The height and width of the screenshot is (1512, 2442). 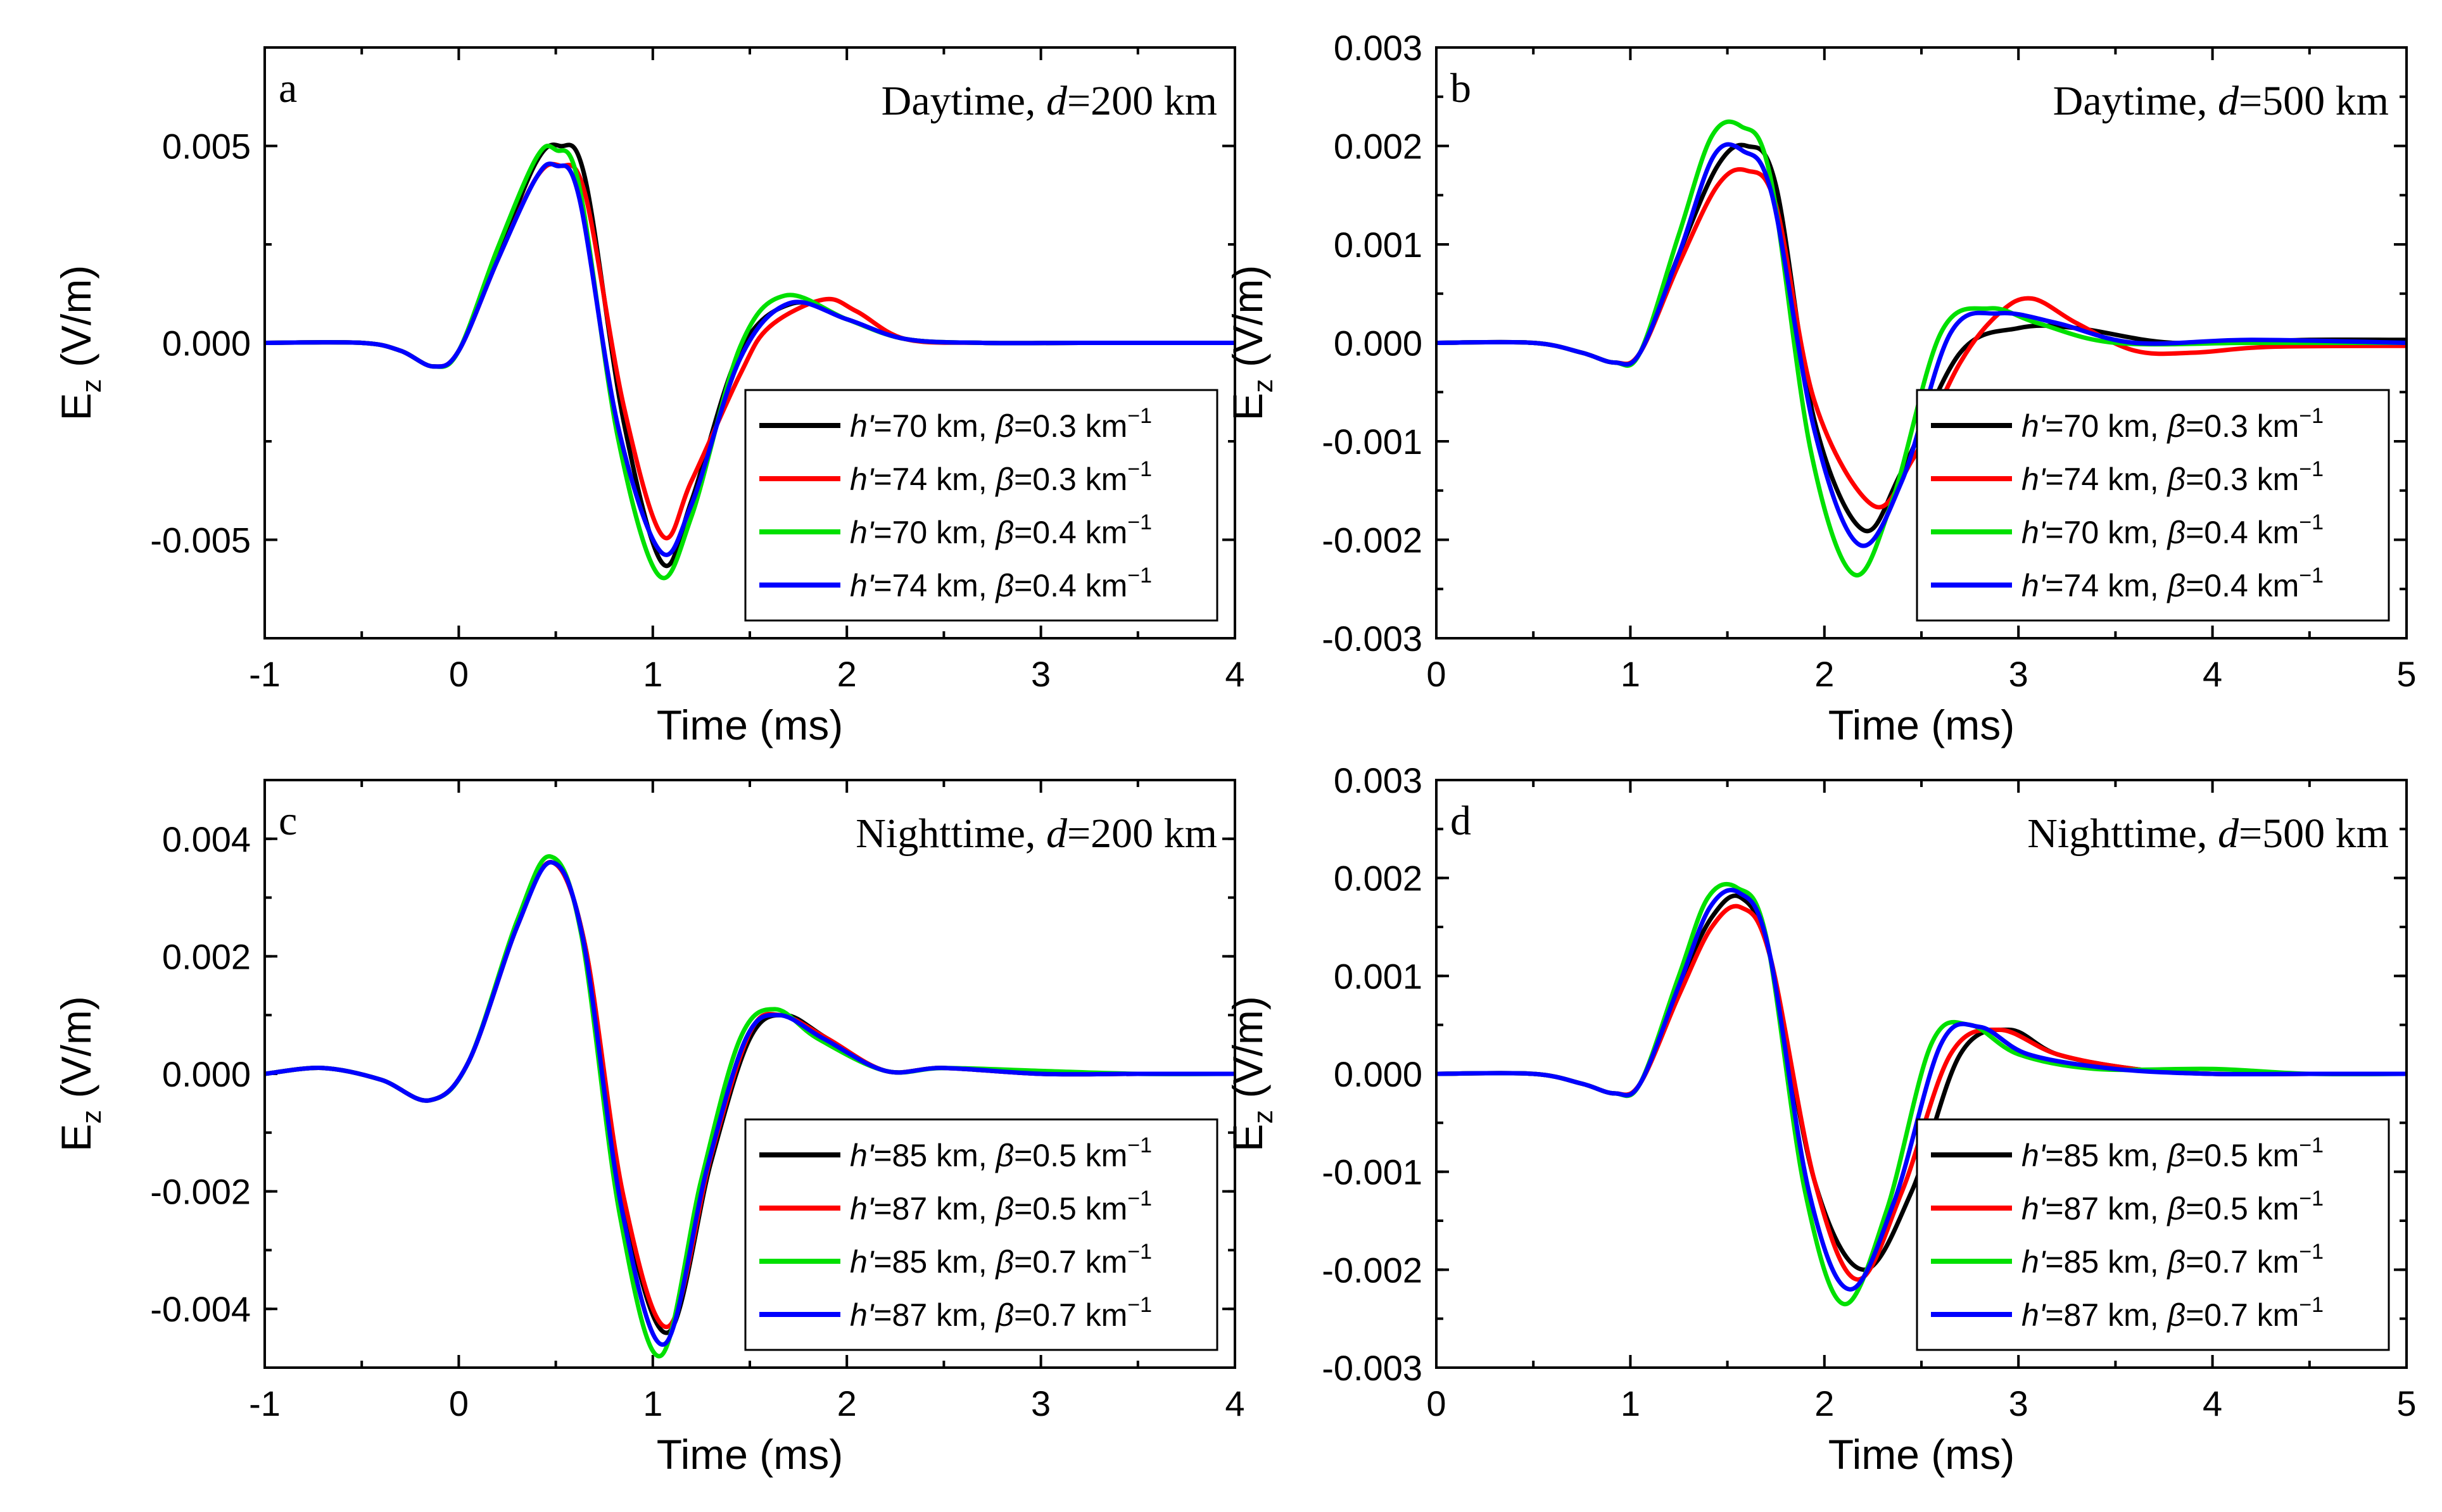 I want to click on y-tick-label: 0.004, so click(x=206, y=839).